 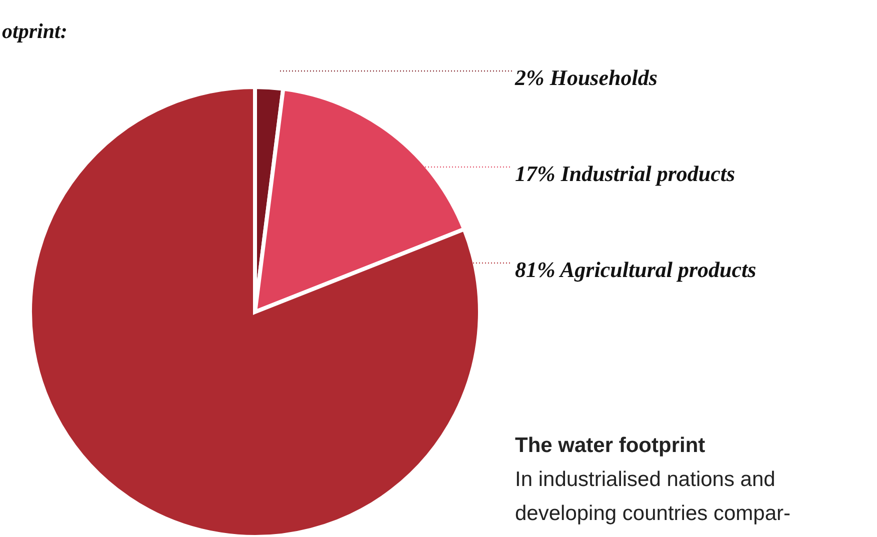 I want to click on slice-label: 81% Agricultural products, so click(x=635, y=269).